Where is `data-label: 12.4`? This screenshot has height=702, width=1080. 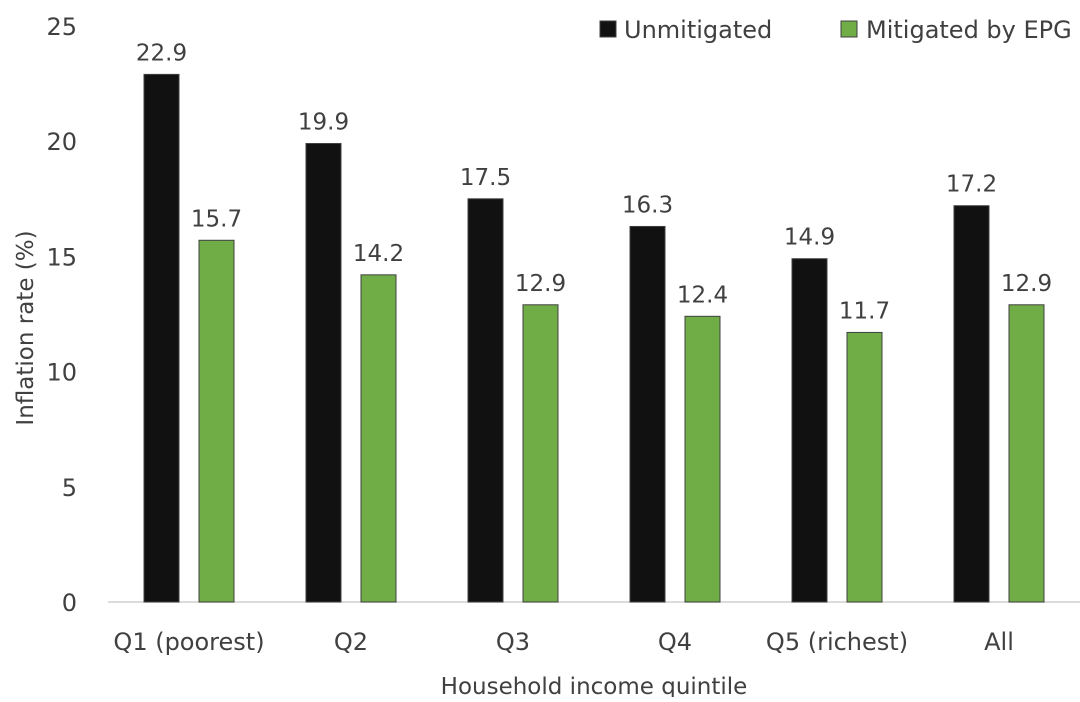
data-label: 12.4 is located at coordinates (702, 295).